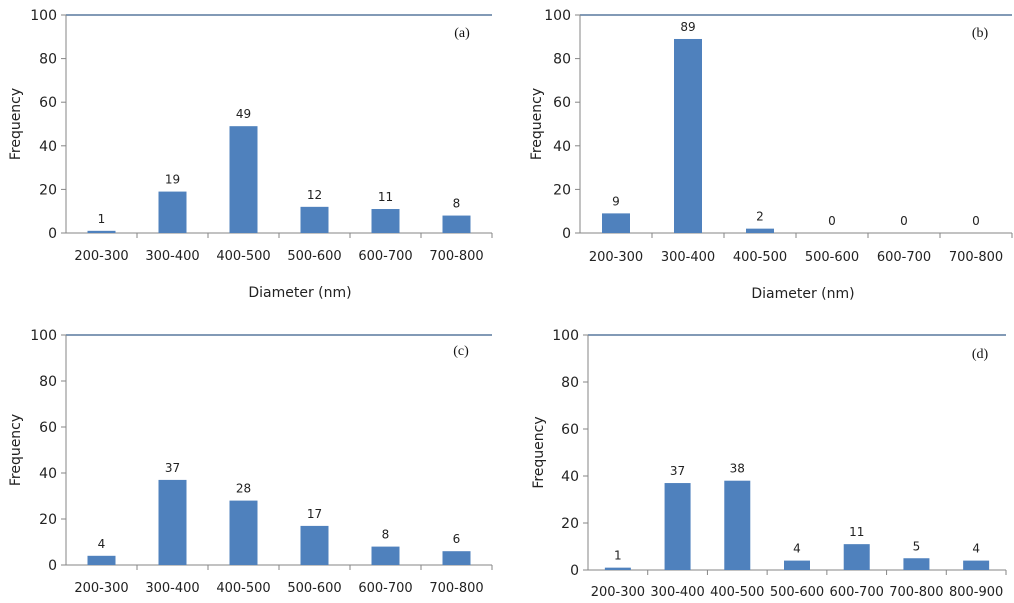 The image size is (1014, 603). What do you see at coordinates (457, 539) in the screenshot?
I see `data-label: 6` at bounding box center [457, 539].